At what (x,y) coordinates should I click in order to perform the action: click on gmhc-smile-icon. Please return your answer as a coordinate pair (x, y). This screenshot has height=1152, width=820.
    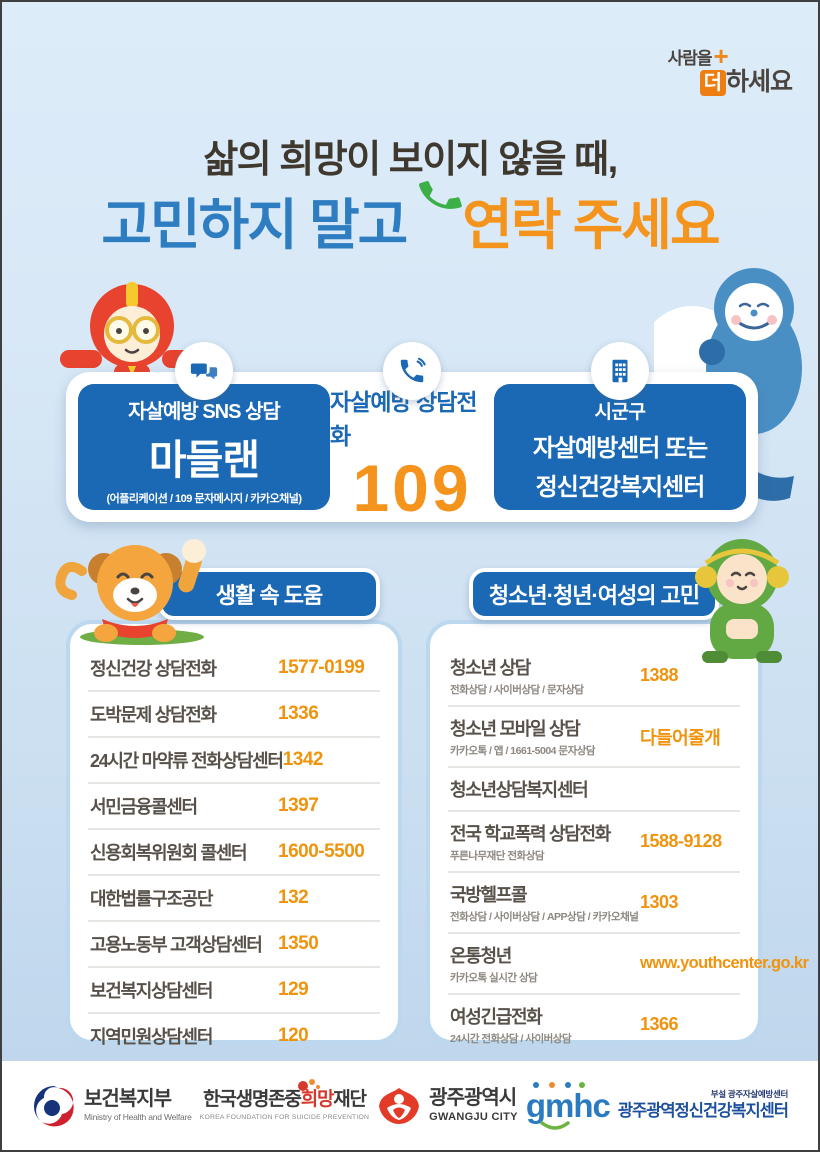
    Looking at the image, I should click on (555, 1125).